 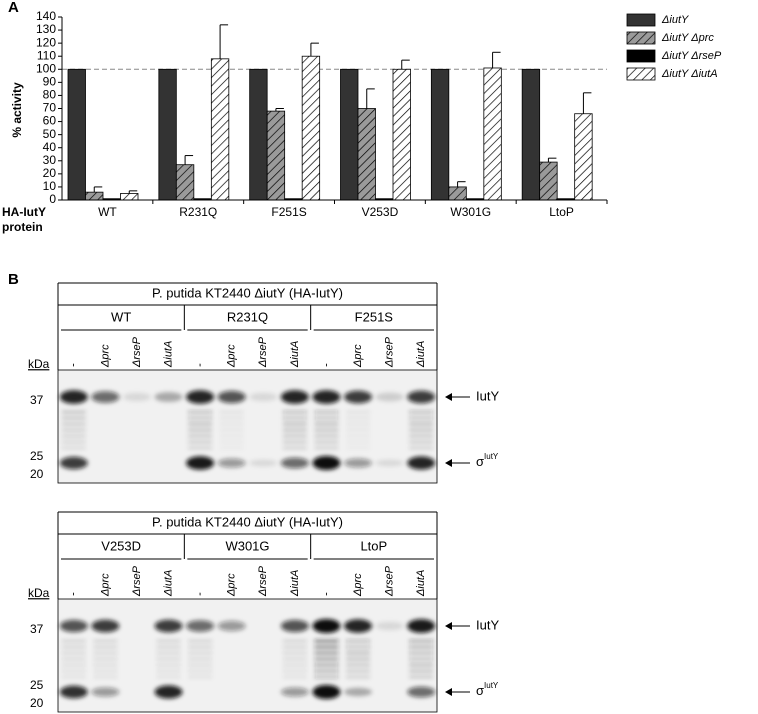 I want to click on band-label: IutY, so click(x=487, y=395).